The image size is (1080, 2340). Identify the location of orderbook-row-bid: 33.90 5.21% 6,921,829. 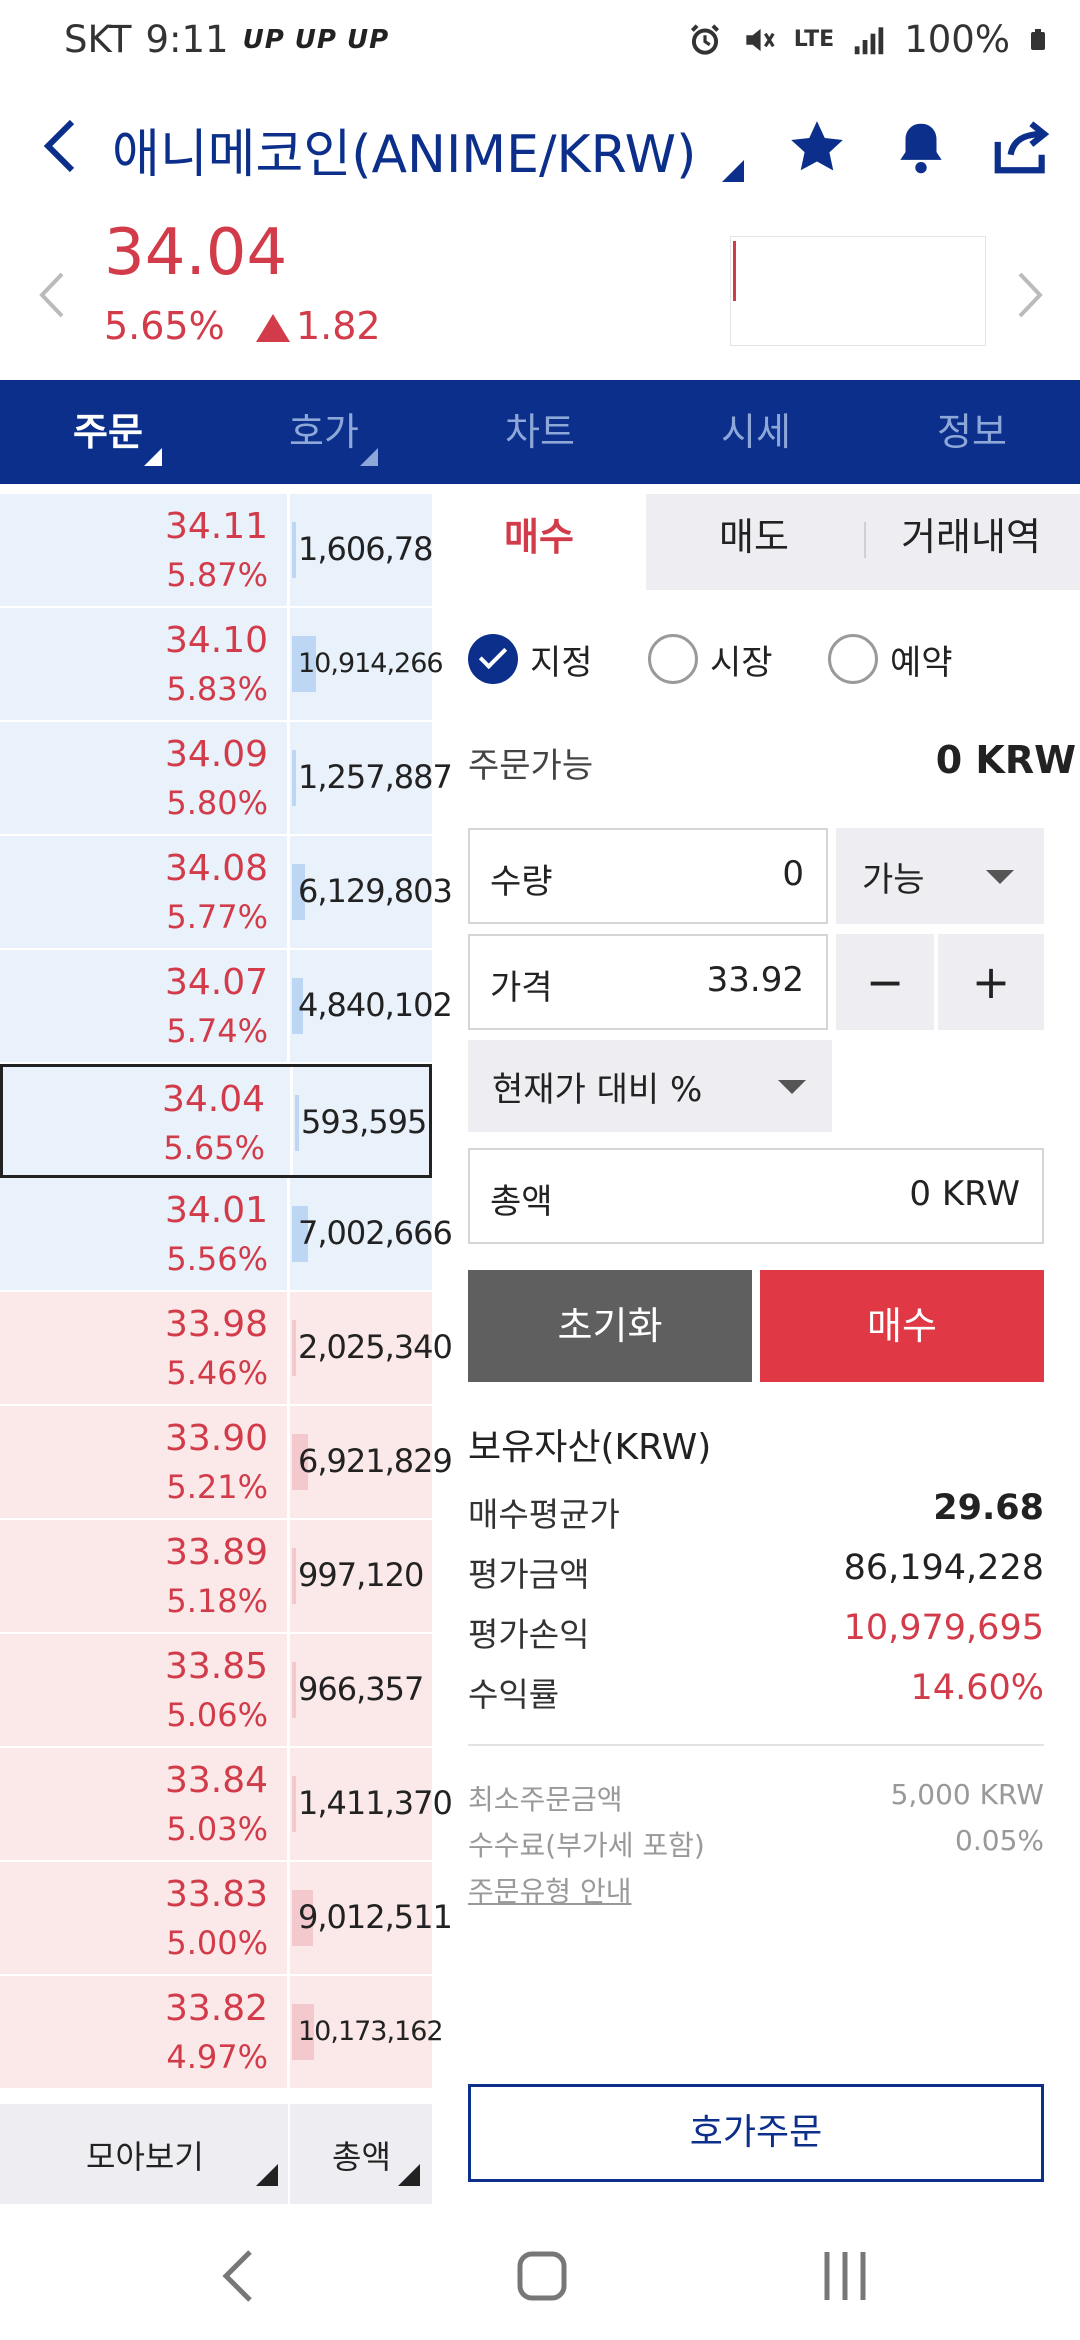
(226, 1463).